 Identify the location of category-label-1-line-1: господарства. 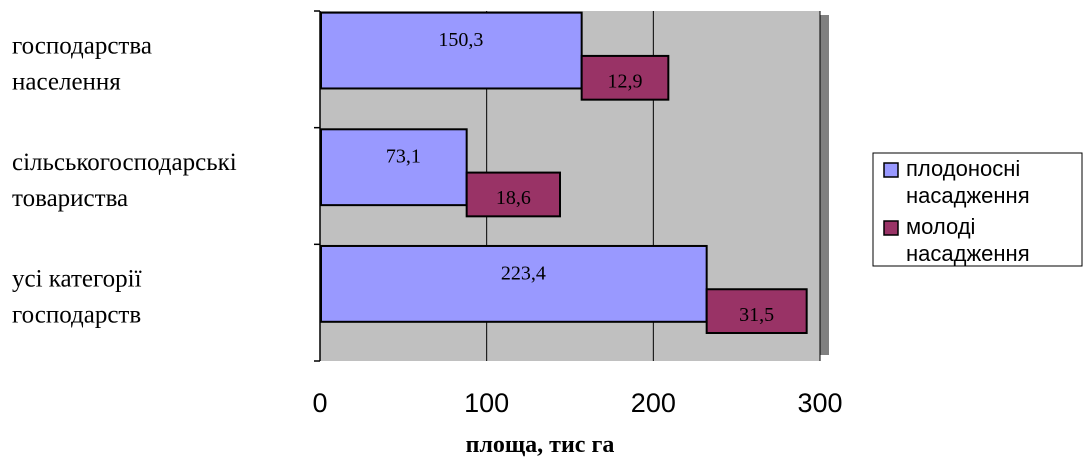
(82, 45).